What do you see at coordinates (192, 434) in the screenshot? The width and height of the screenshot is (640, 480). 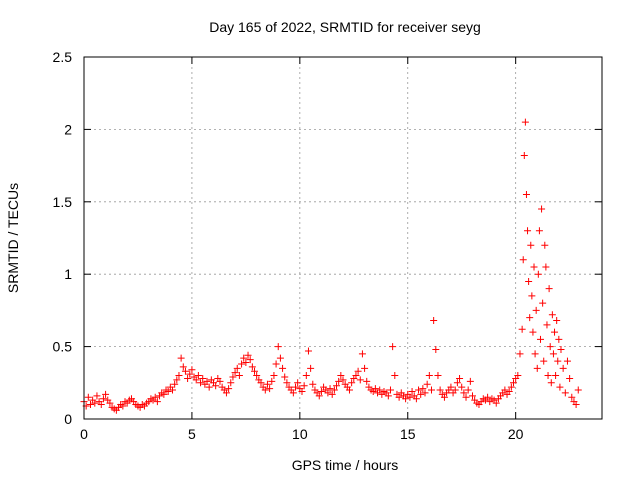 I see `x-tick-label: 5` at bounding box center [192, 434].